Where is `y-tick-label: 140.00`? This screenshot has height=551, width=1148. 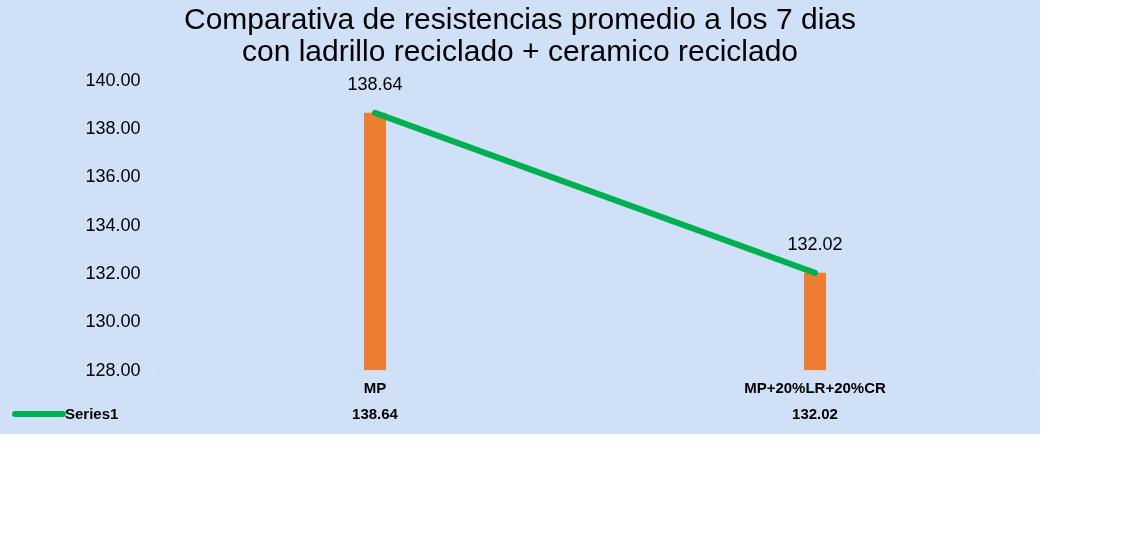
y-tick-label: 140.00 is located at coordinates (113, 79).